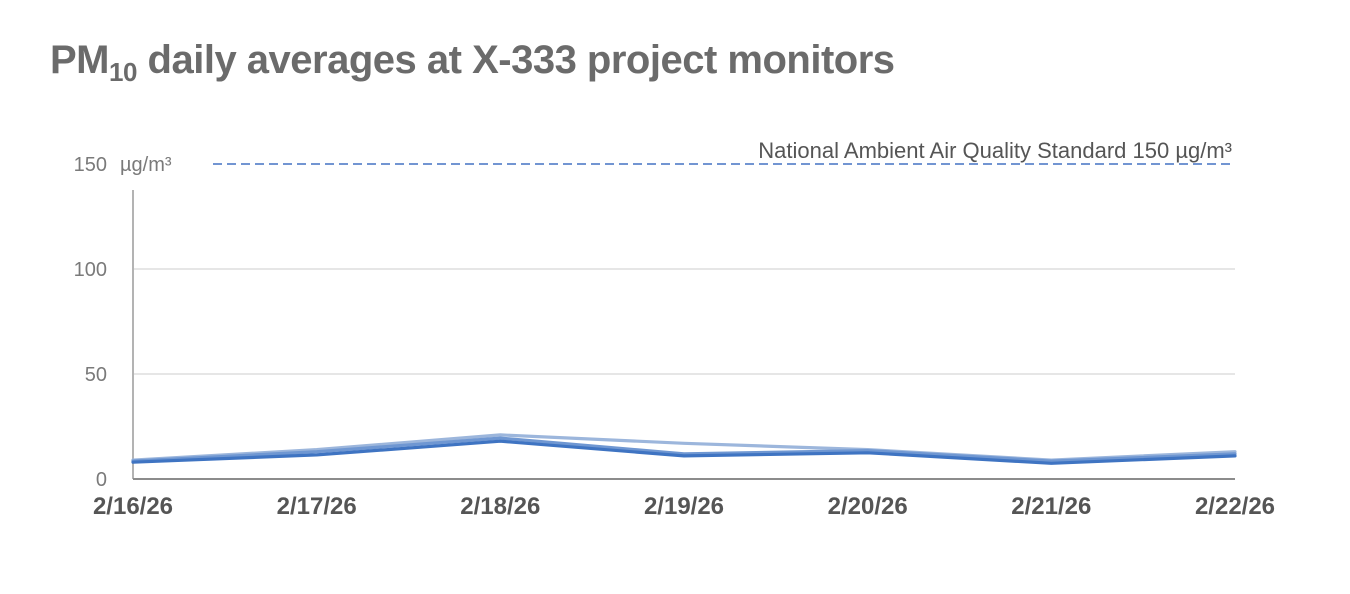 The height and width of the screenshot is (594, 1350). I want to click on x-tick-label: 2/22/26, so click(1235, 506).